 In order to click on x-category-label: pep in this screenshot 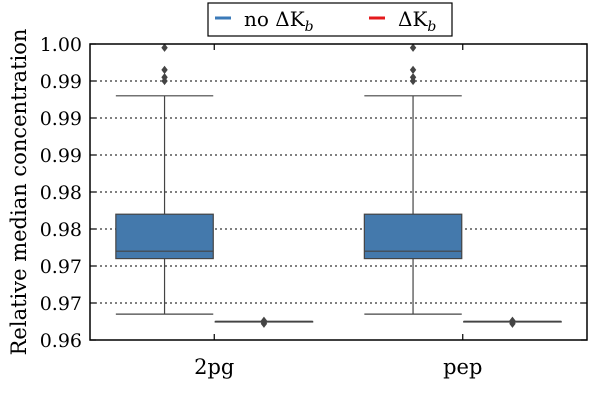, I will do `click(462, 367)`.